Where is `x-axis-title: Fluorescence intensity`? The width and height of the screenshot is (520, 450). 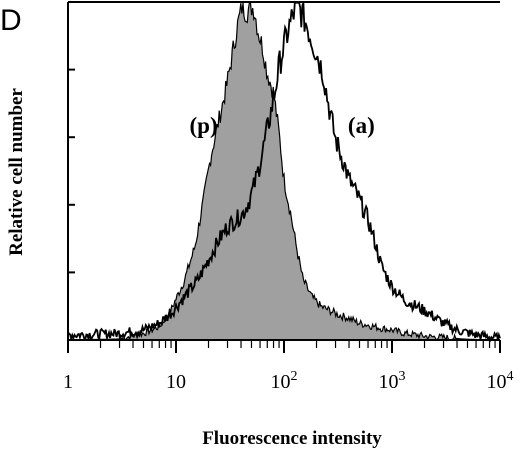
x-axis-title: Fluorescence intensity is located at coordinates (292, 438).